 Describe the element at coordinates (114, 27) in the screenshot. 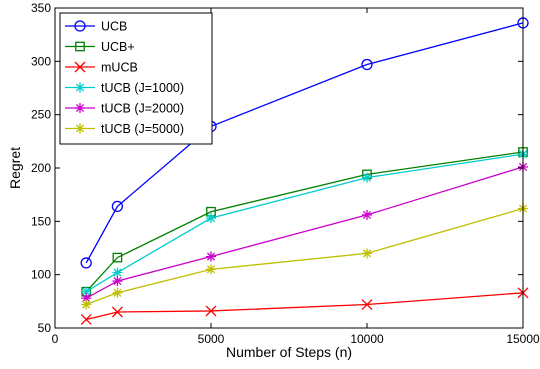

I see `legend-label: UCB` at that location.